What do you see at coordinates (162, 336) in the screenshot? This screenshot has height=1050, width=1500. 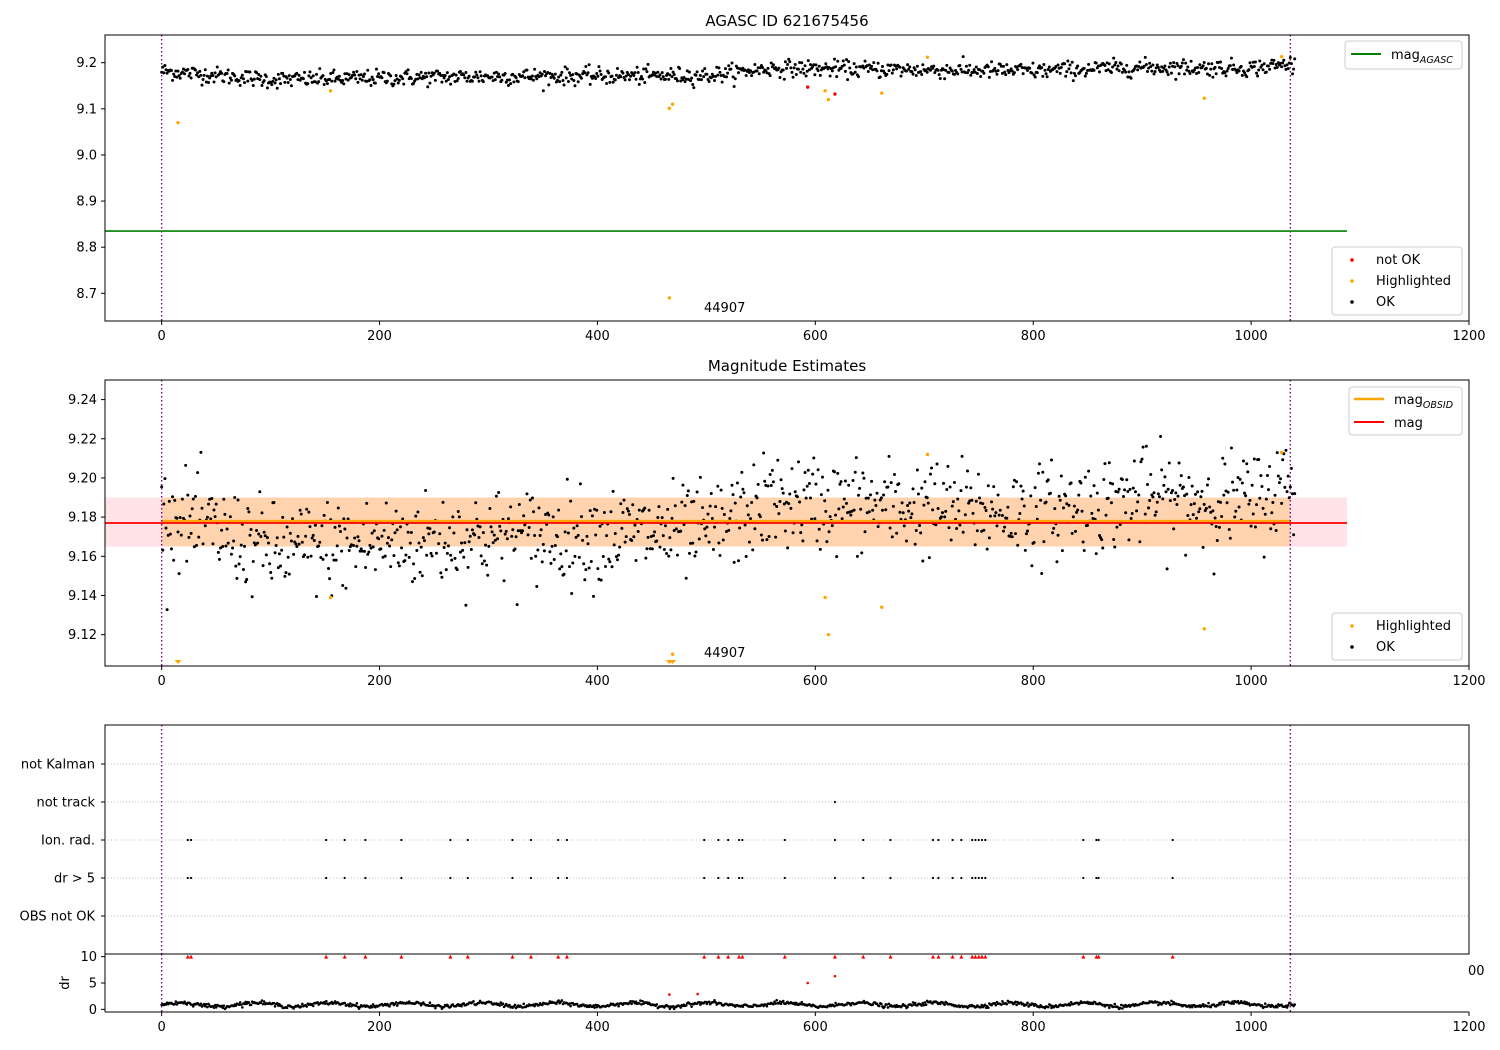 I see `x-tick-label: 0` at bounding box center [162, 336].